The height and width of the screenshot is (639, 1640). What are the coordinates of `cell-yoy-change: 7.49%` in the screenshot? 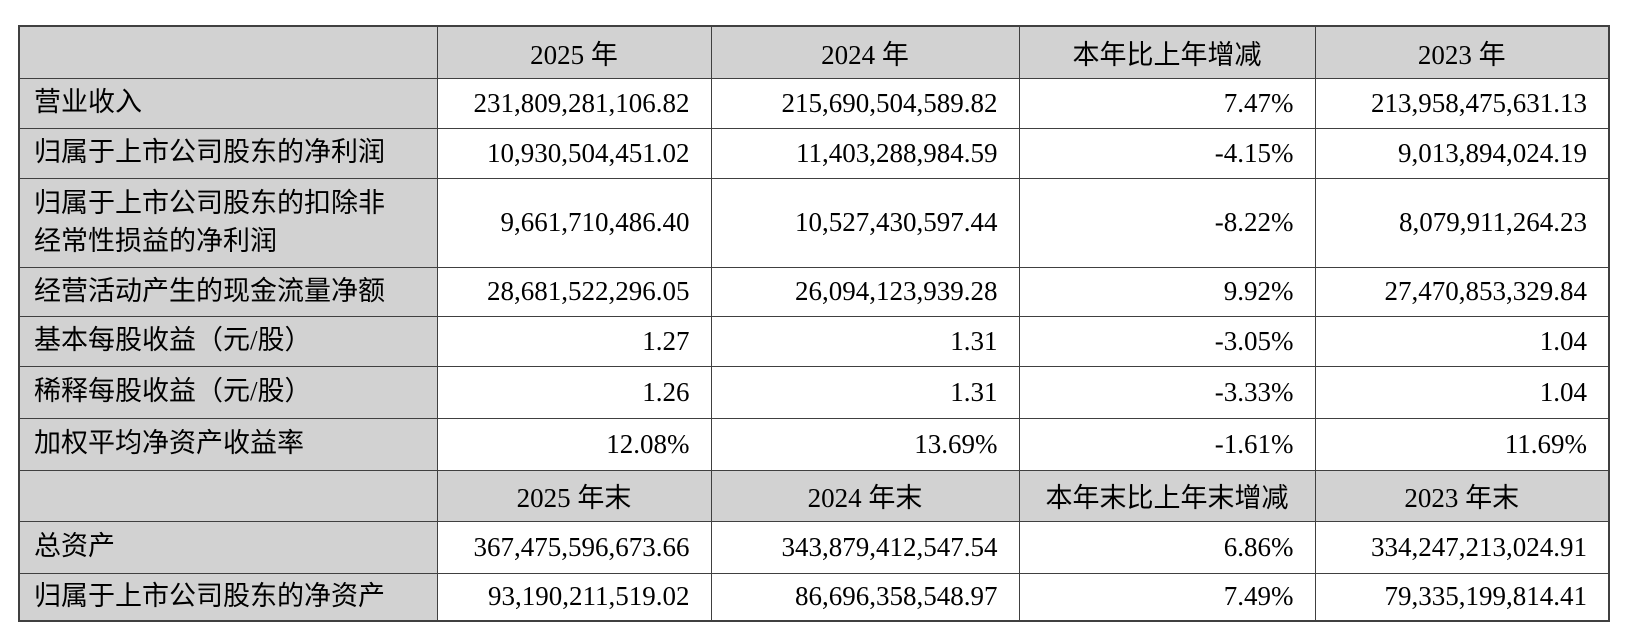 It's located at (1167, 597).